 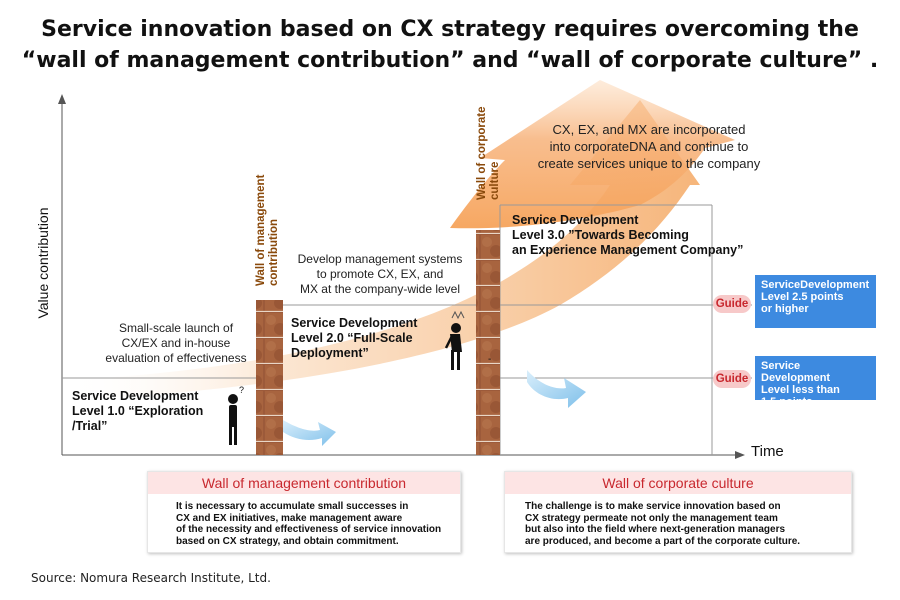 What do you see at coordinates (309, 433) in the screenshot?
I see `down-arrow-left` at bounding box center [309, 433].